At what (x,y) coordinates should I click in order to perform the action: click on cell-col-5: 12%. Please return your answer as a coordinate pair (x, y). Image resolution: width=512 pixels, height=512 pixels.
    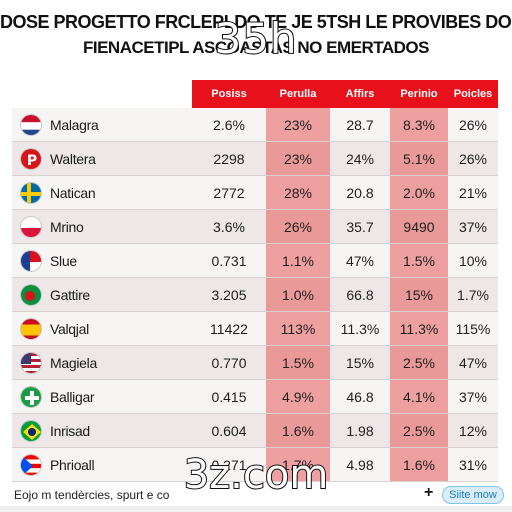
    Looking at the image, I should click on (473, 430).